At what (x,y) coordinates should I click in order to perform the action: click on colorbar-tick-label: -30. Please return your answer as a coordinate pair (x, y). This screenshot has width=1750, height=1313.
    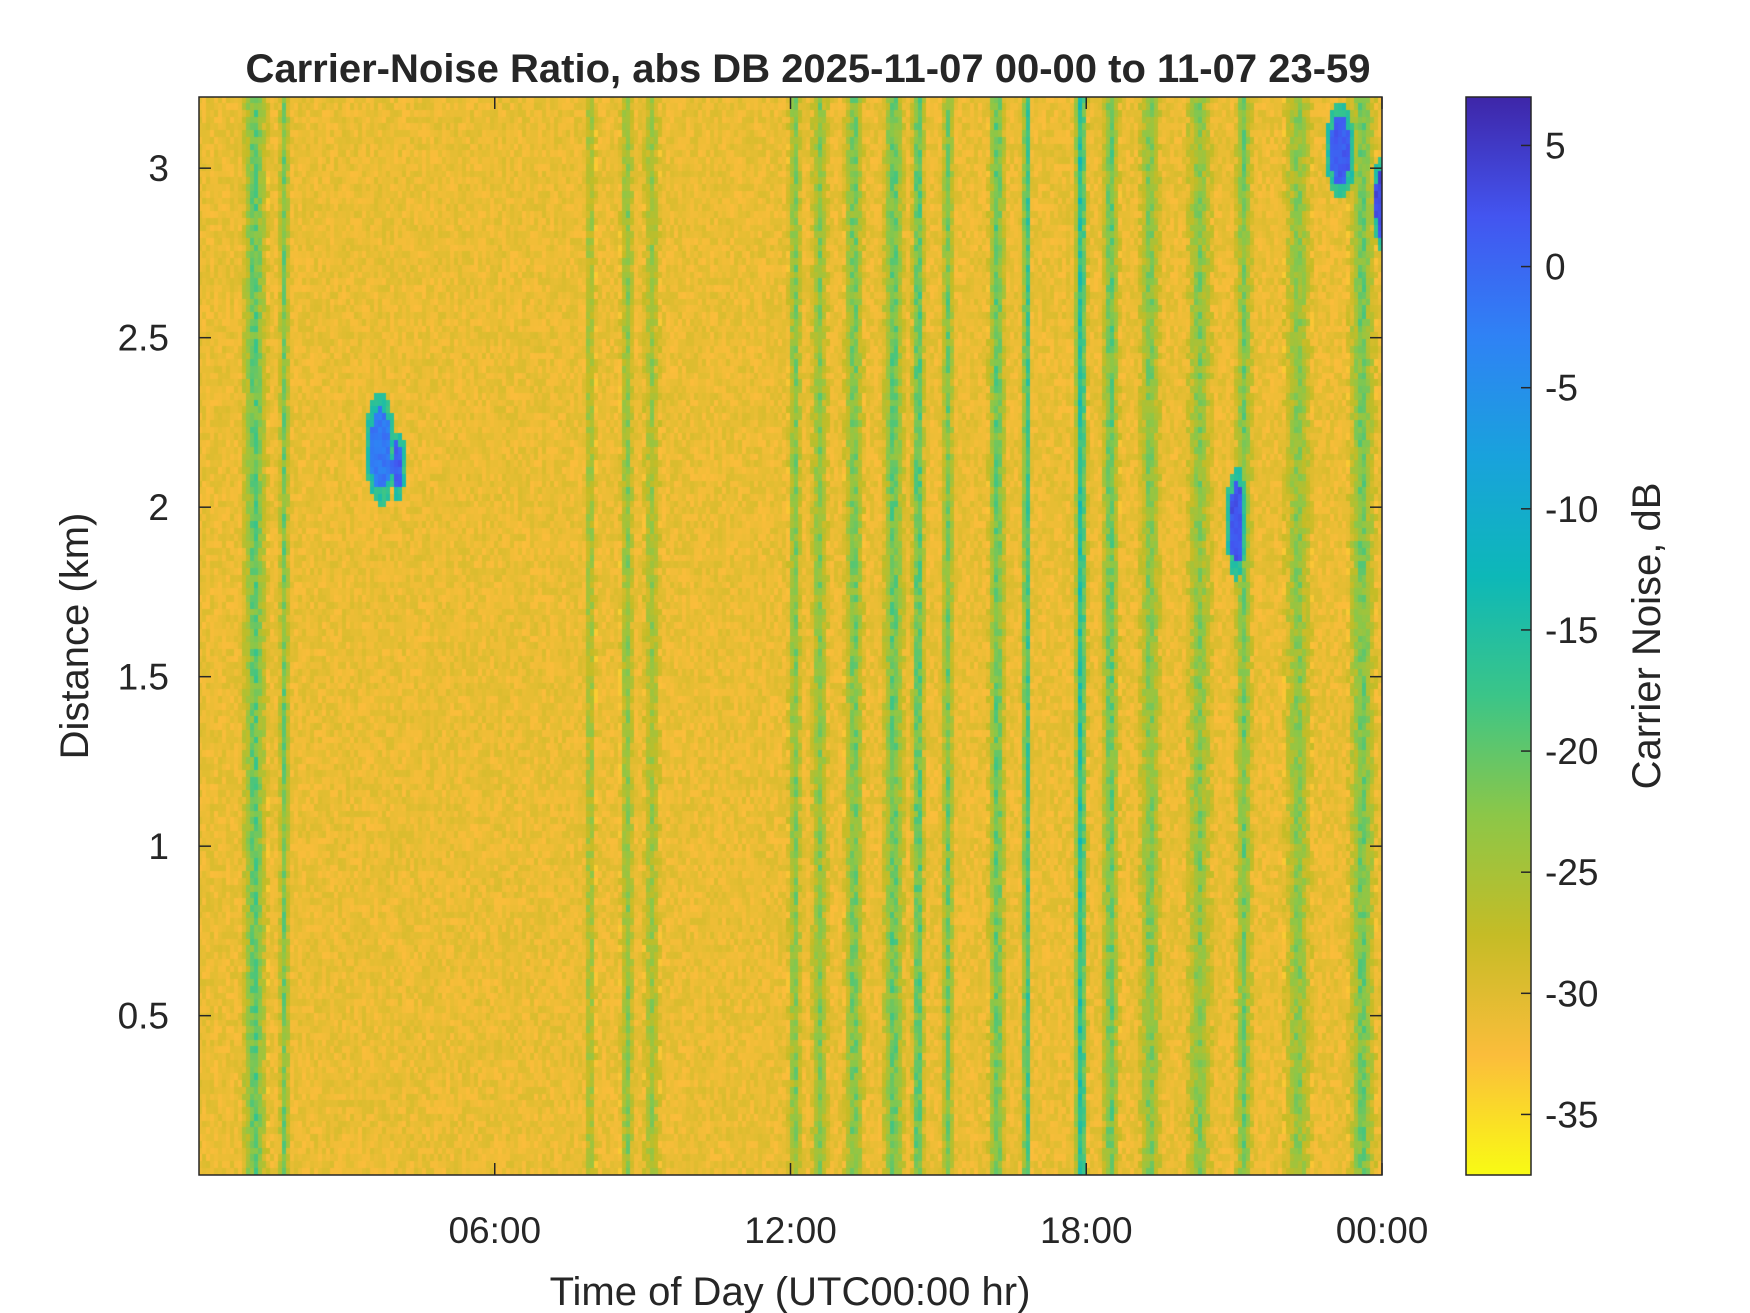
    Looking at the image, I should click on (1571, 993).